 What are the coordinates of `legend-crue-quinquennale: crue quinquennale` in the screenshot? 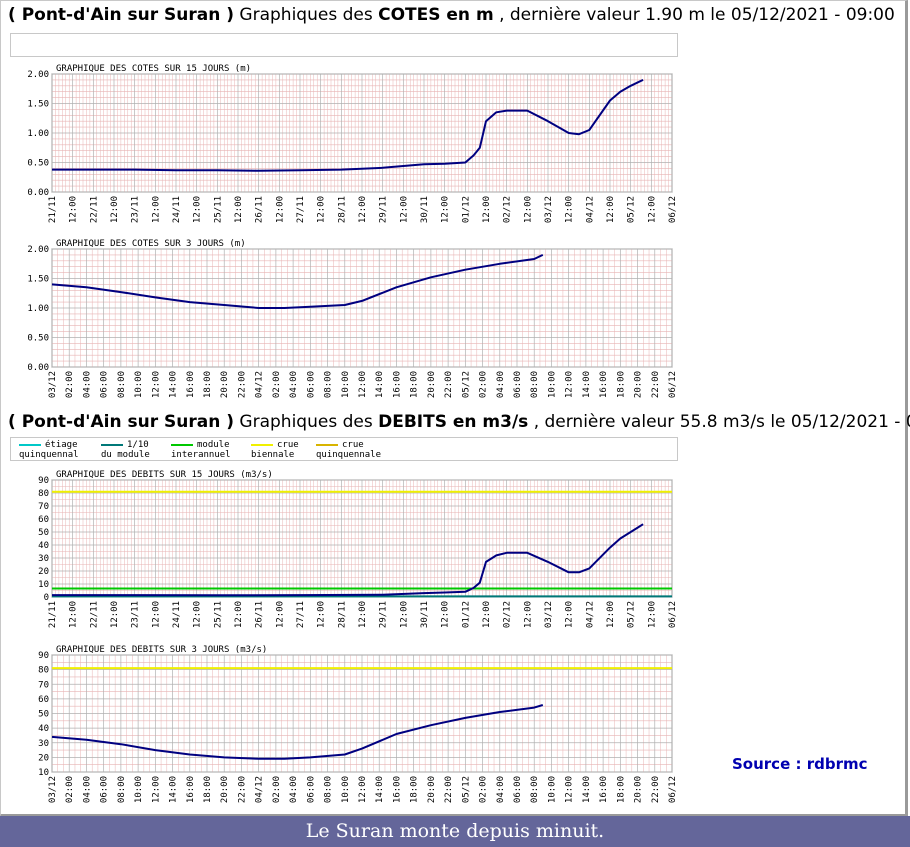 It's located at (348, 450).